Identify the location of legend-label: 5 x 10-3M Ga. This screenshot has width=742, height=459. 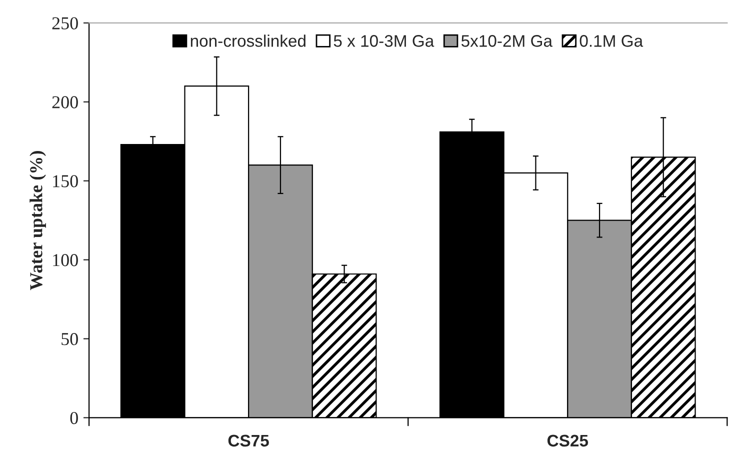
(384, 41).